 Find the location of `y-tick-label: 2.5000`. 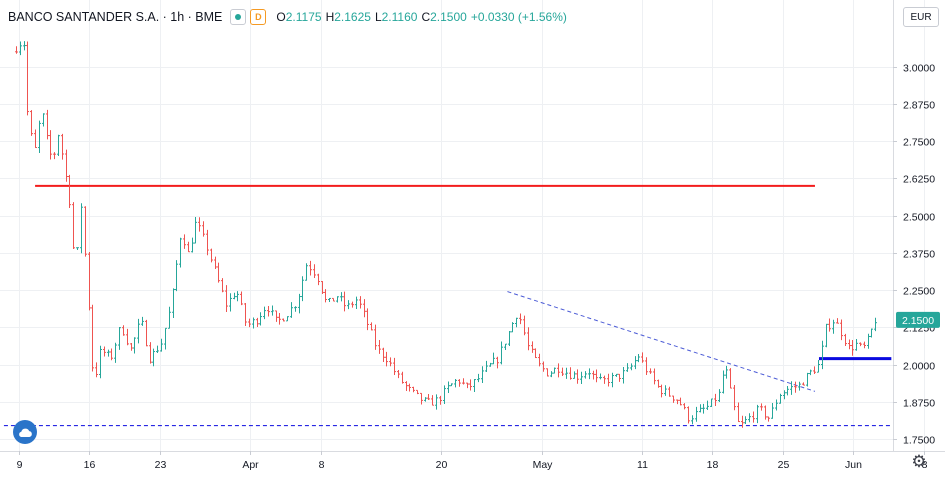

y-tick-label: 2.5000 is located at coordinates (919, 218).